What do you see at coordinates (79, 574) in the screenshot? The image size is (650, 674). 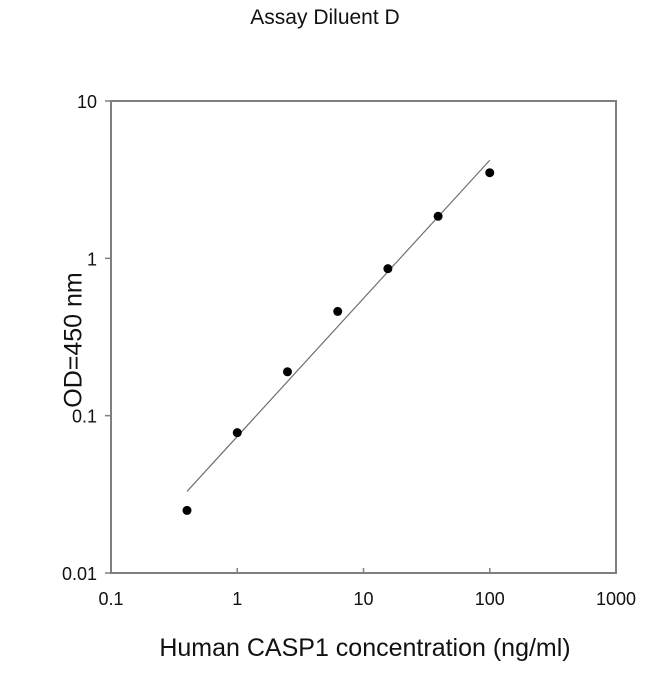 I see `y-tick-label: 0.01` at bounding box center [79, 574].